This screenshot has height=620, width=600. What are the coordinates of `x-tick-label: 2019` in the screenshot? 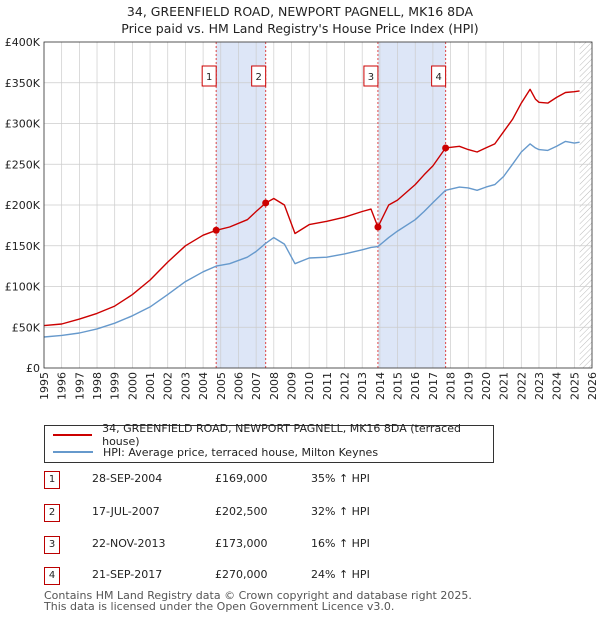 It's located at (468, 386).